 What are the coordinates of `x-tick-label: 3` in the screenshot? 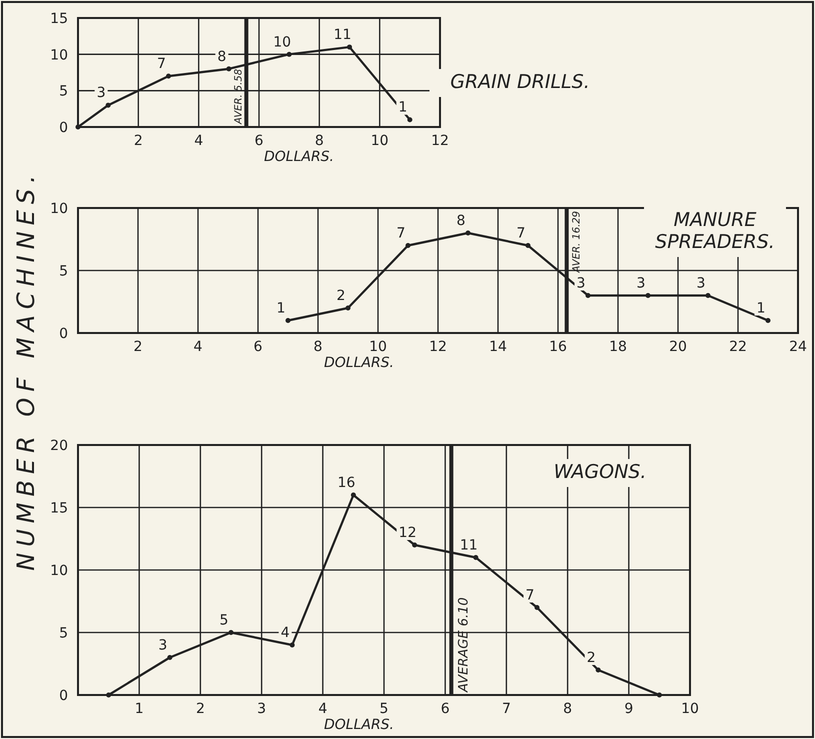 It's located at (261, 709).